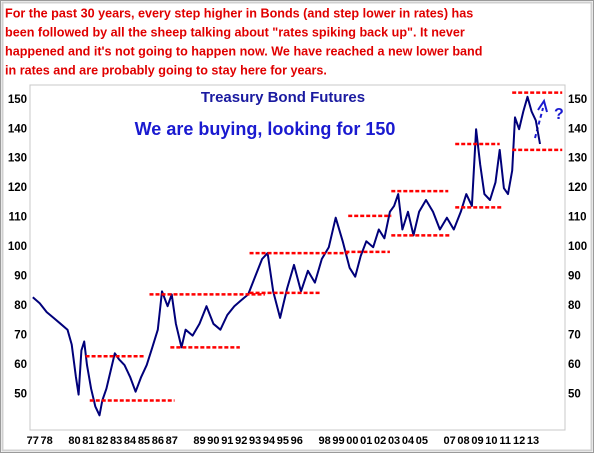  Describe the element at coordinates (269, 441) in the screenshot. I see `x-tick-label: 94` at that location.